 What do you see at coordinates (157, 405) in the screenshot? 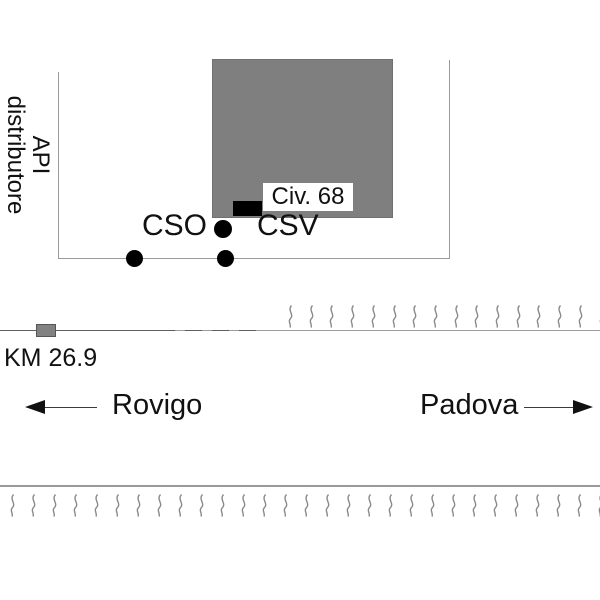
I see `rovigo-direction-label: Rovigo` at bounding box center [157, 405].